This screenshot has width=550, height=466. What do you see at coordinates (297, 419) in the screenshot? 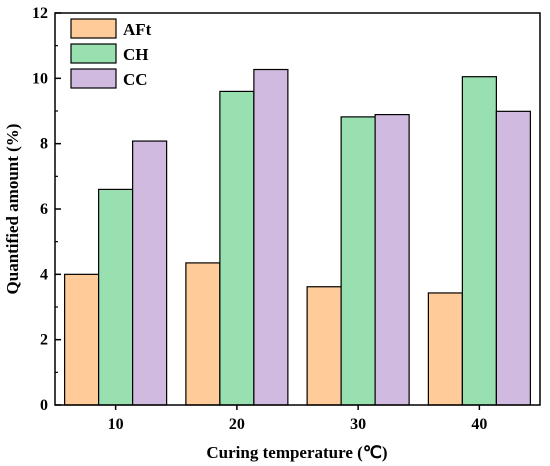
I see `x-axis: 10 20 30 40` at bounding box center [297, 419].